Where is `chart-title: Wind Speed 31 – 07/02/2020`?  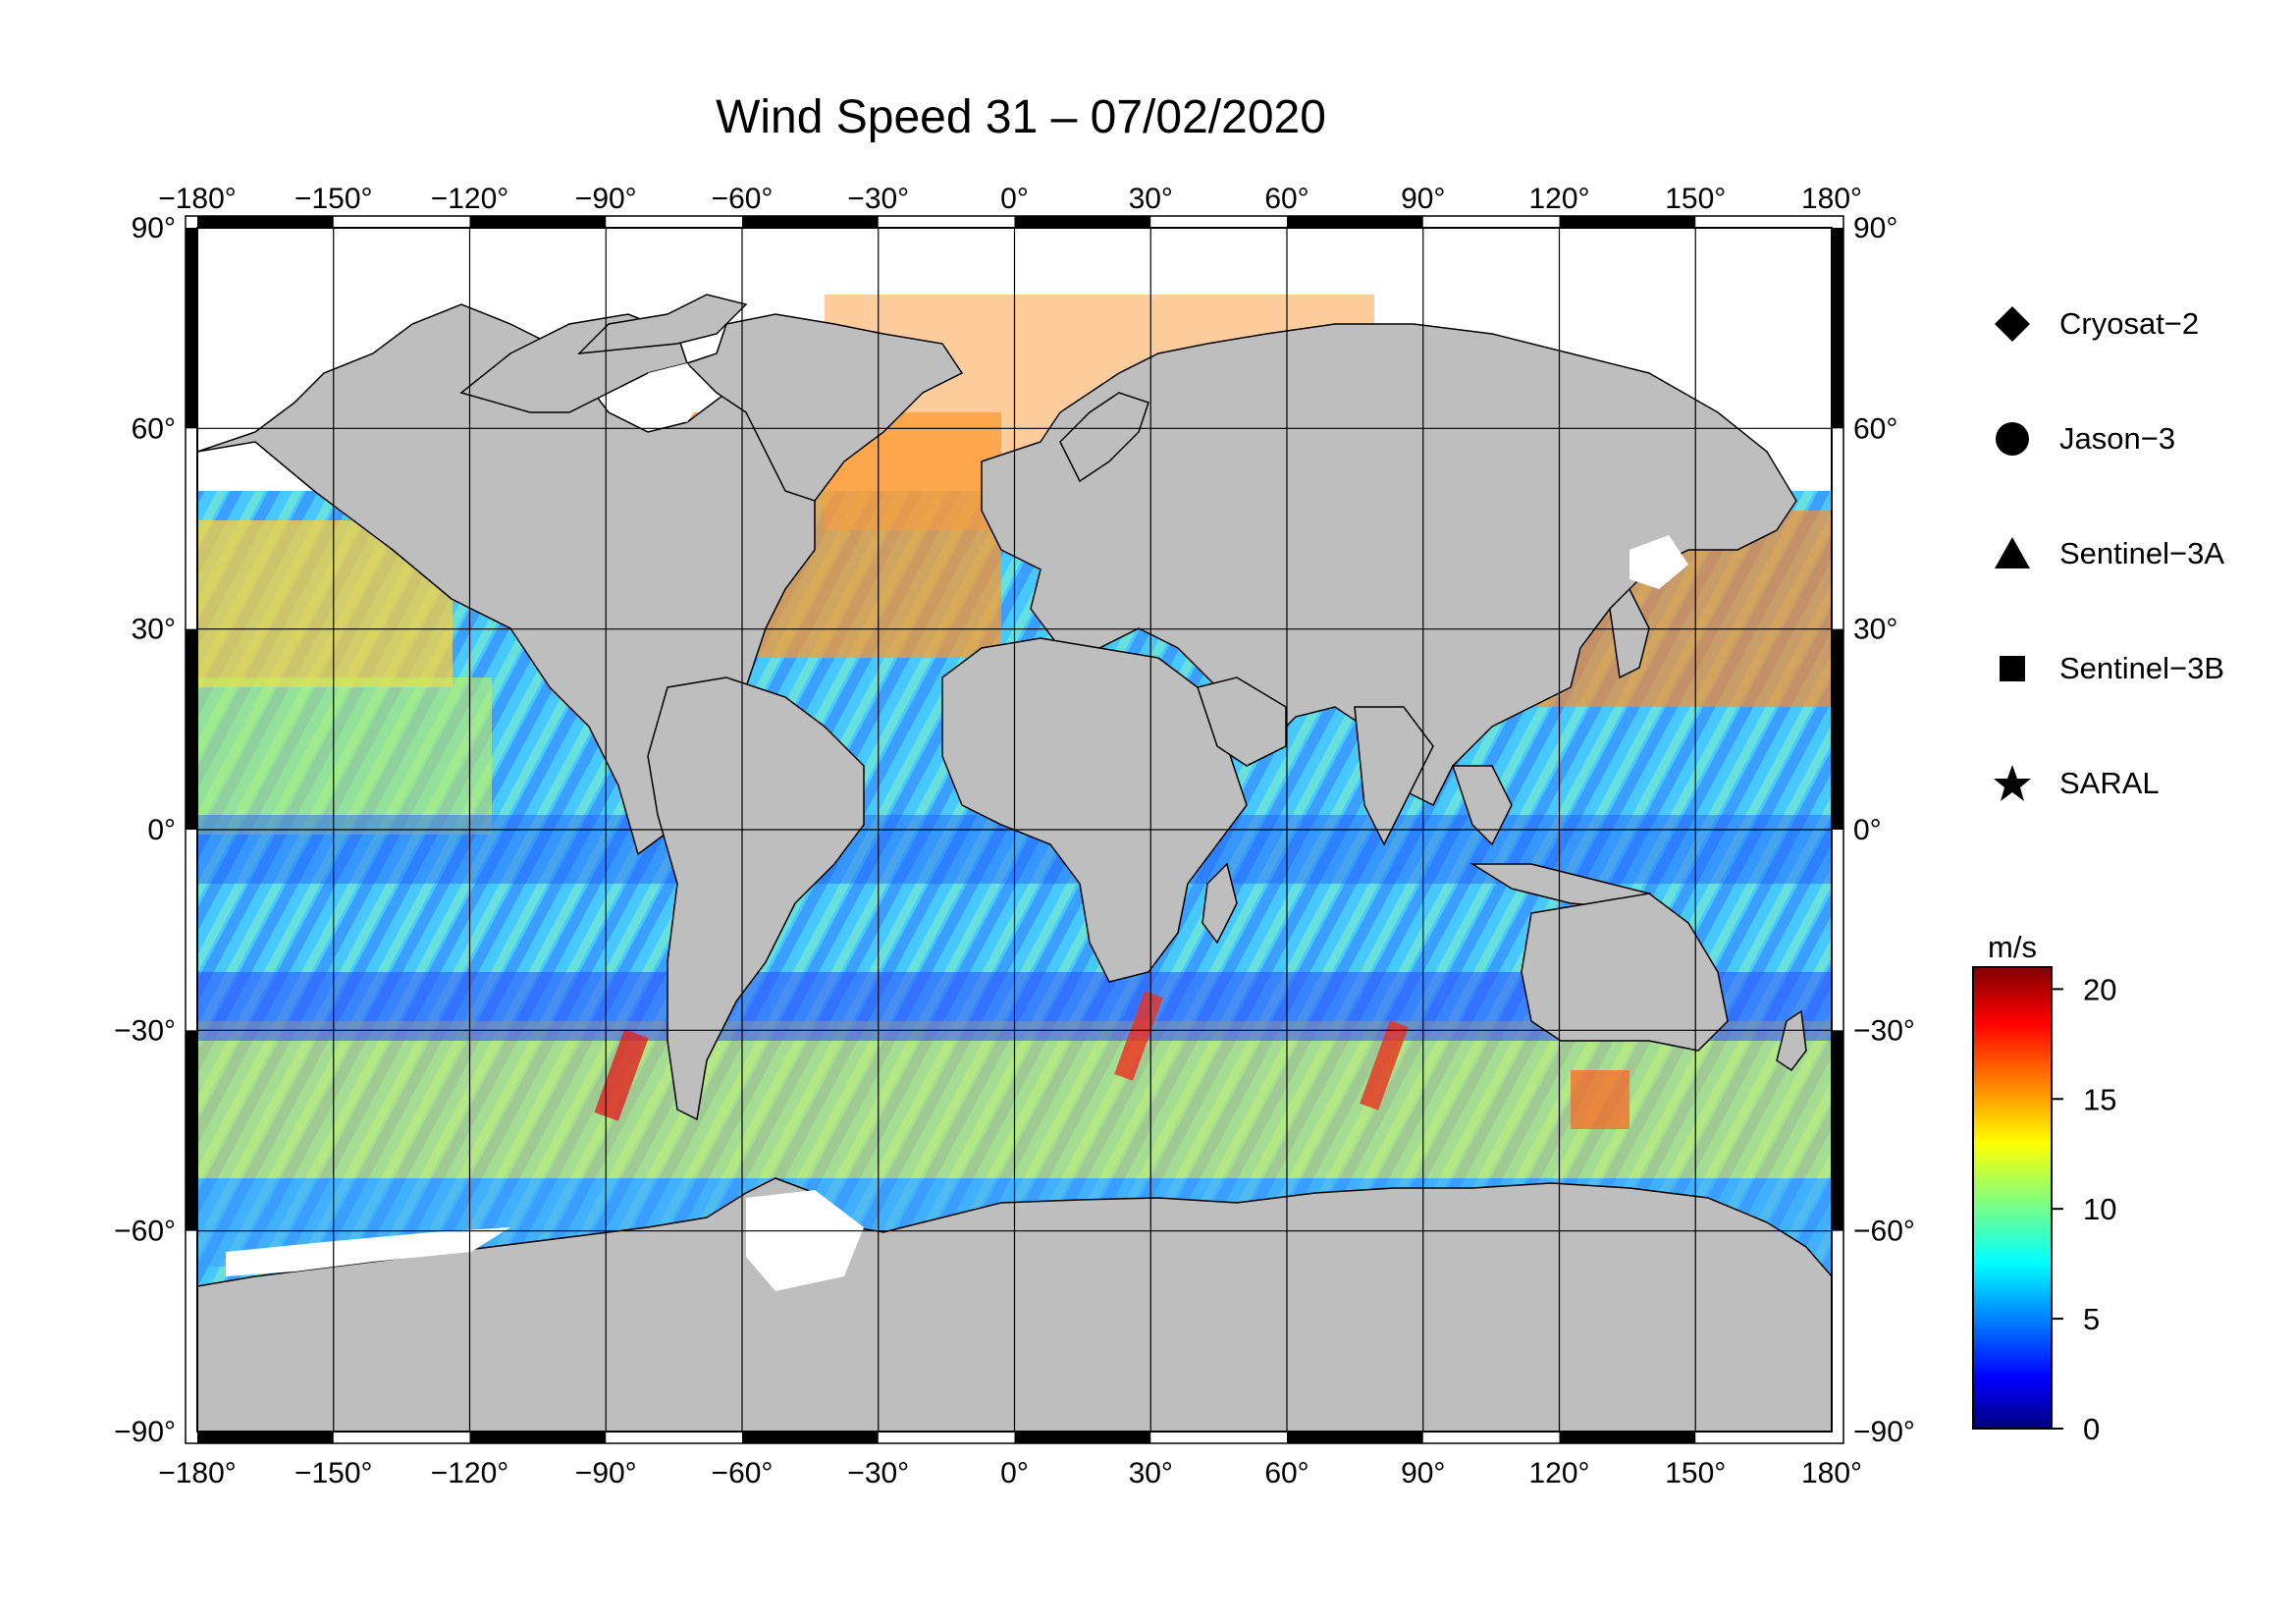 chart-title: Wind Speed 31 – 07/02/2020 is located at coordinates (1021, 117).